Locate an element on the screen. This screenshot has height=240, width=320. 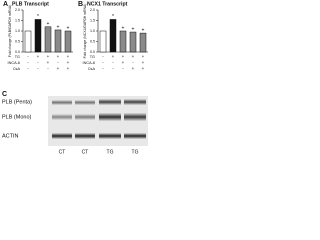
blot-row-label: PLB (Mono) is located at coordinates (17, 117).